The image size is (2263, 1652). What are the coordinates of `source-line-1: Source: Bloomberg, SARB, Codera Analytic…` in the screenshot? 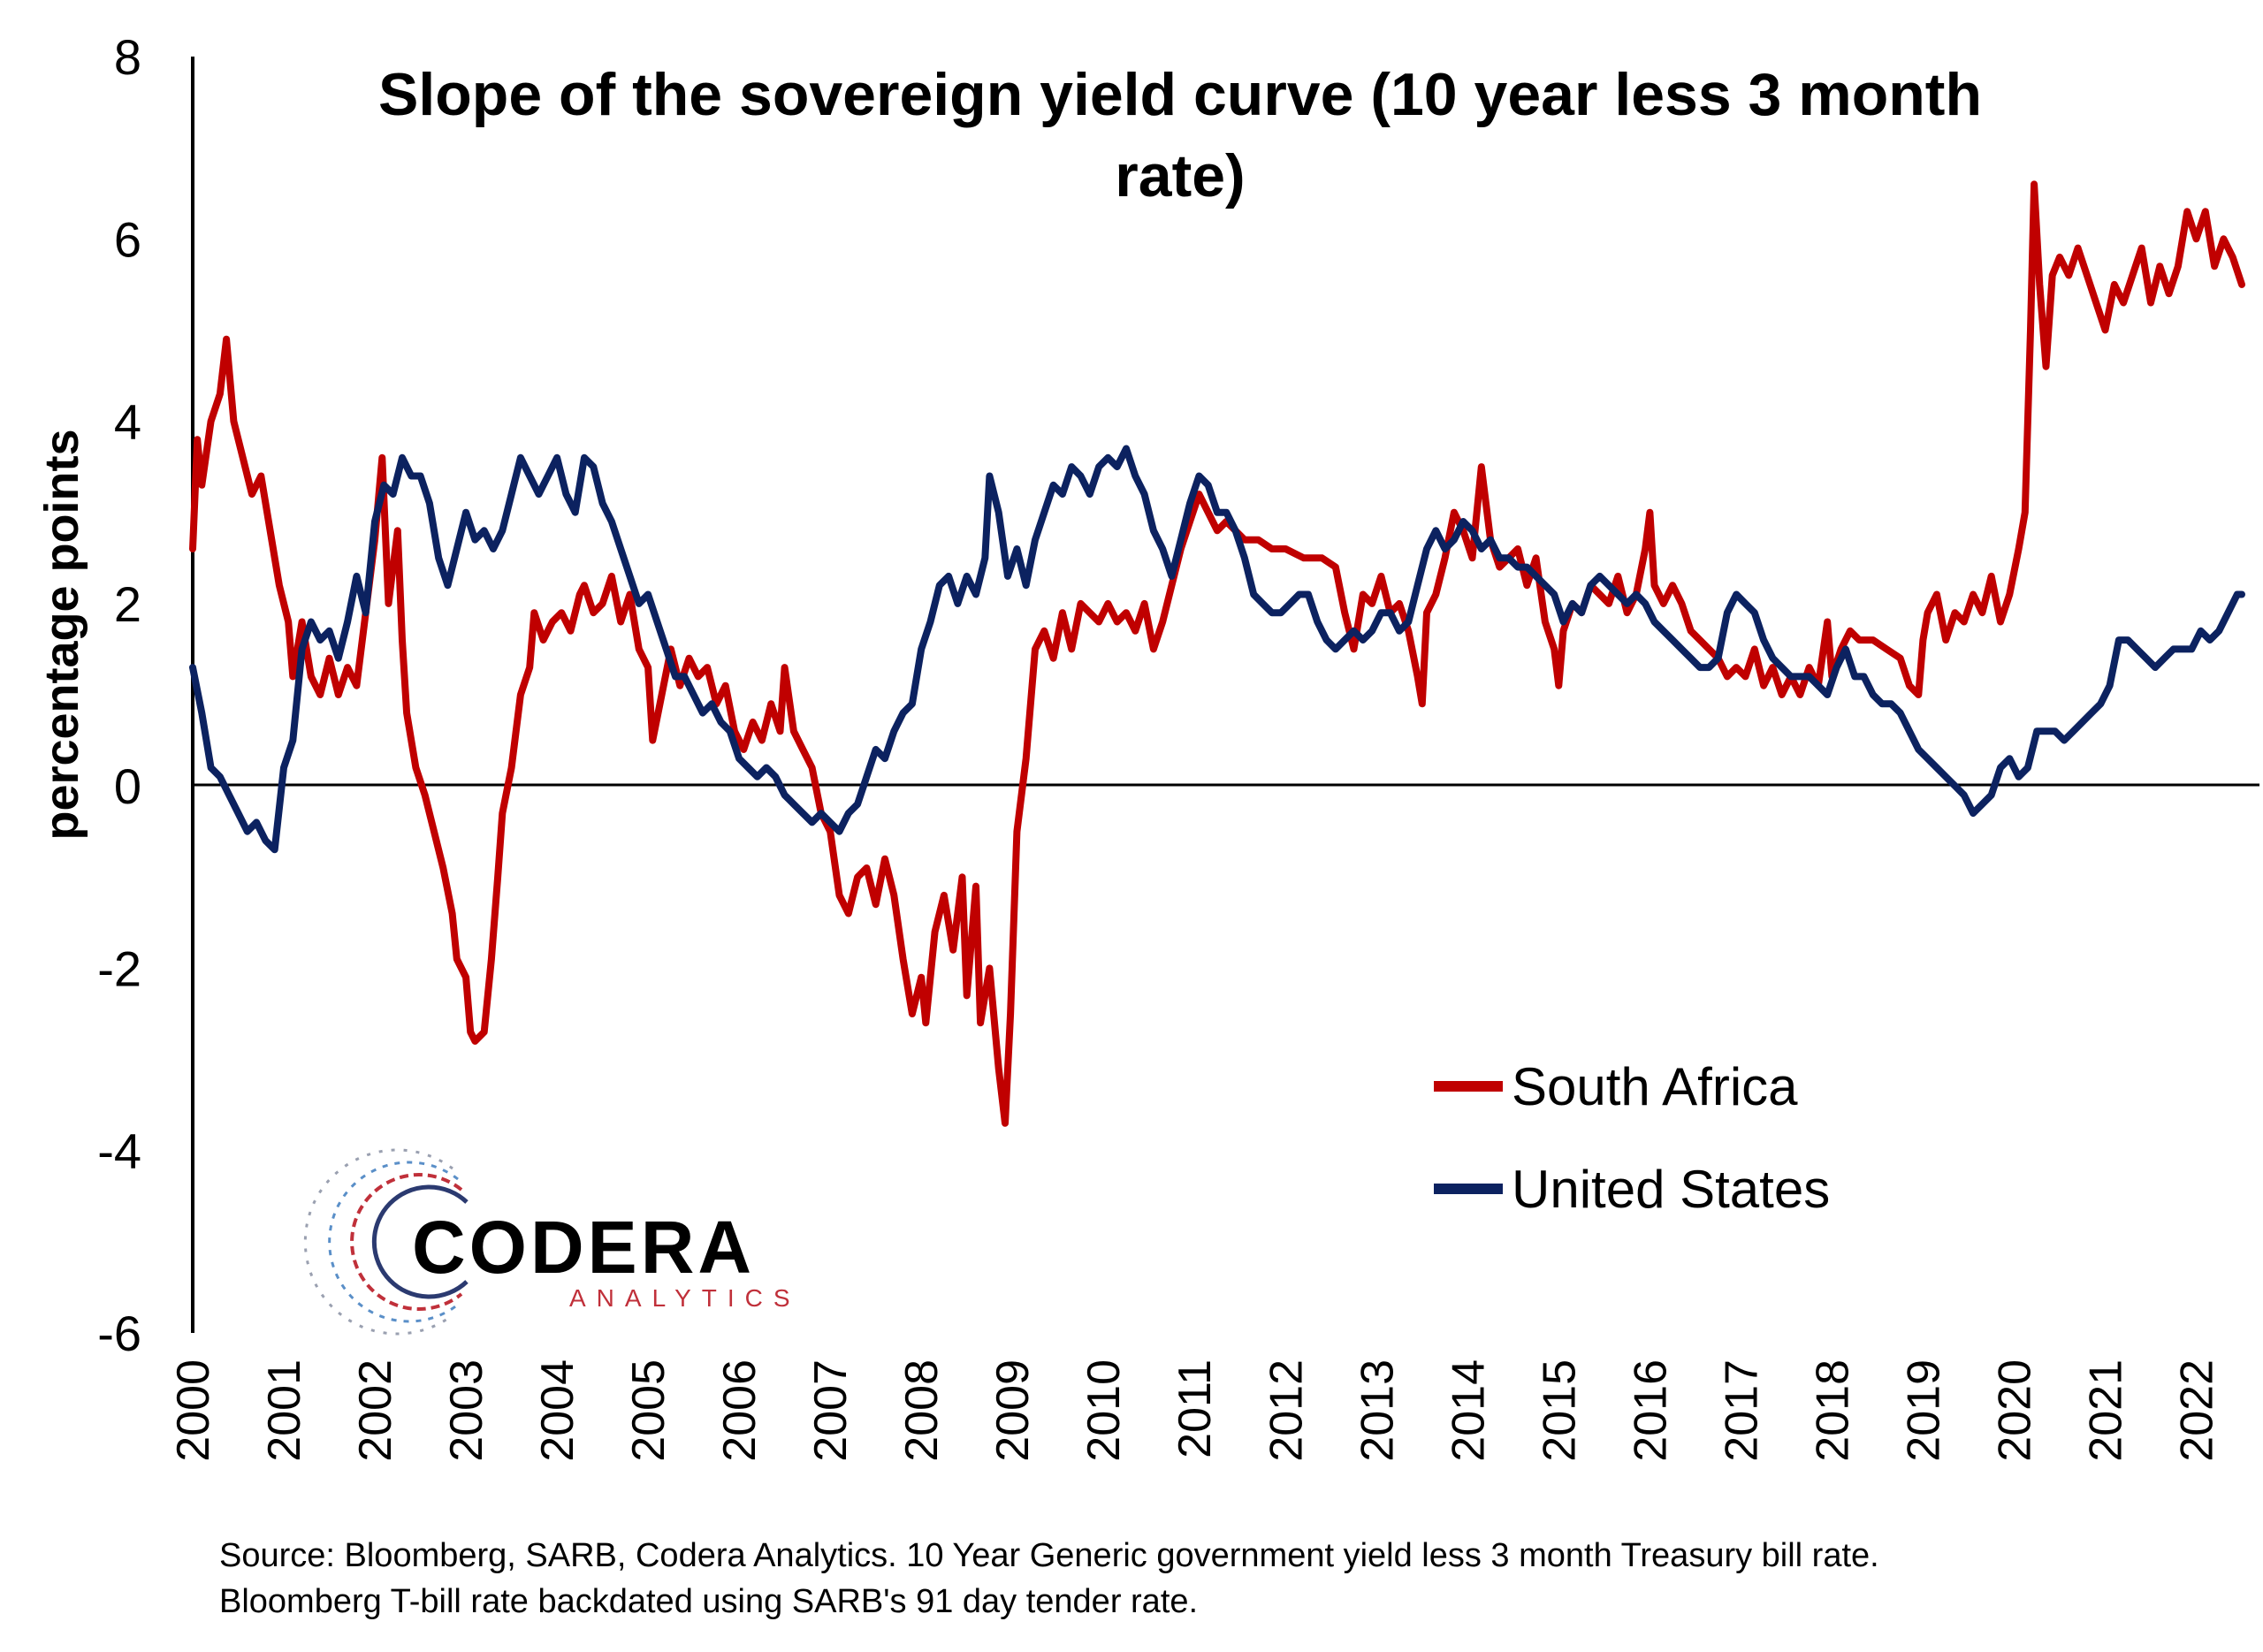 It's located at (1049, 1556).